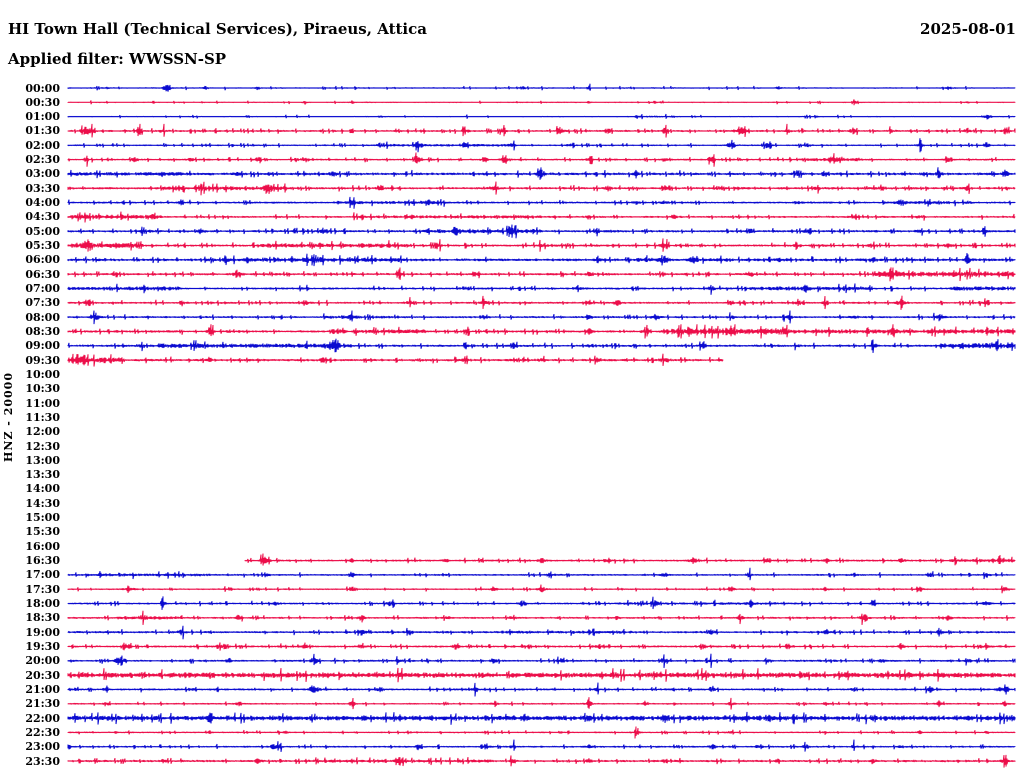 The width and height of the screenshot is (1024, 780). I want to click on time-label: 02:00, so click(42, 145).